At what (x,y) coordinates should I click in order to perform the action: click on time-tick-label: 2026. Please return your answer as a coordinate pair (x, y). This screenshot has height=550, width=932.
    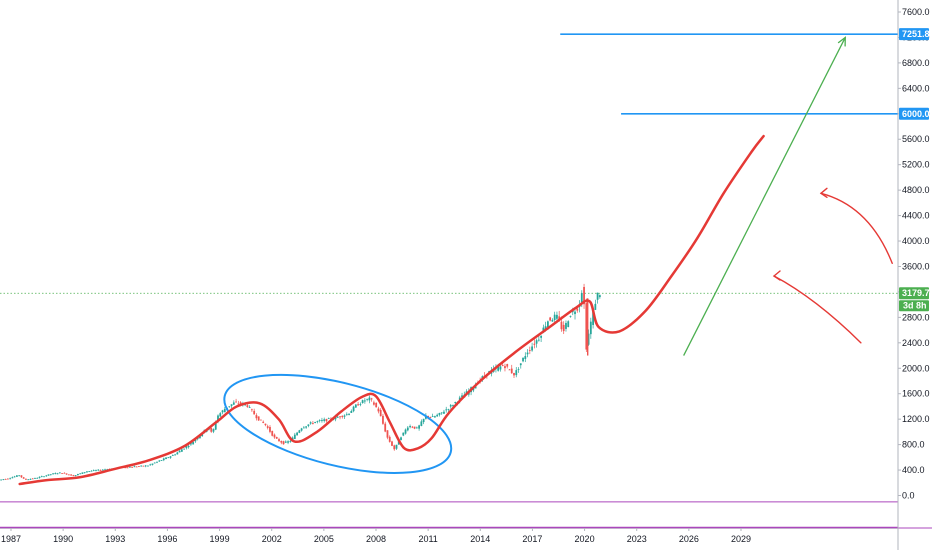
    Looking at the image, I should click on (689, 539).